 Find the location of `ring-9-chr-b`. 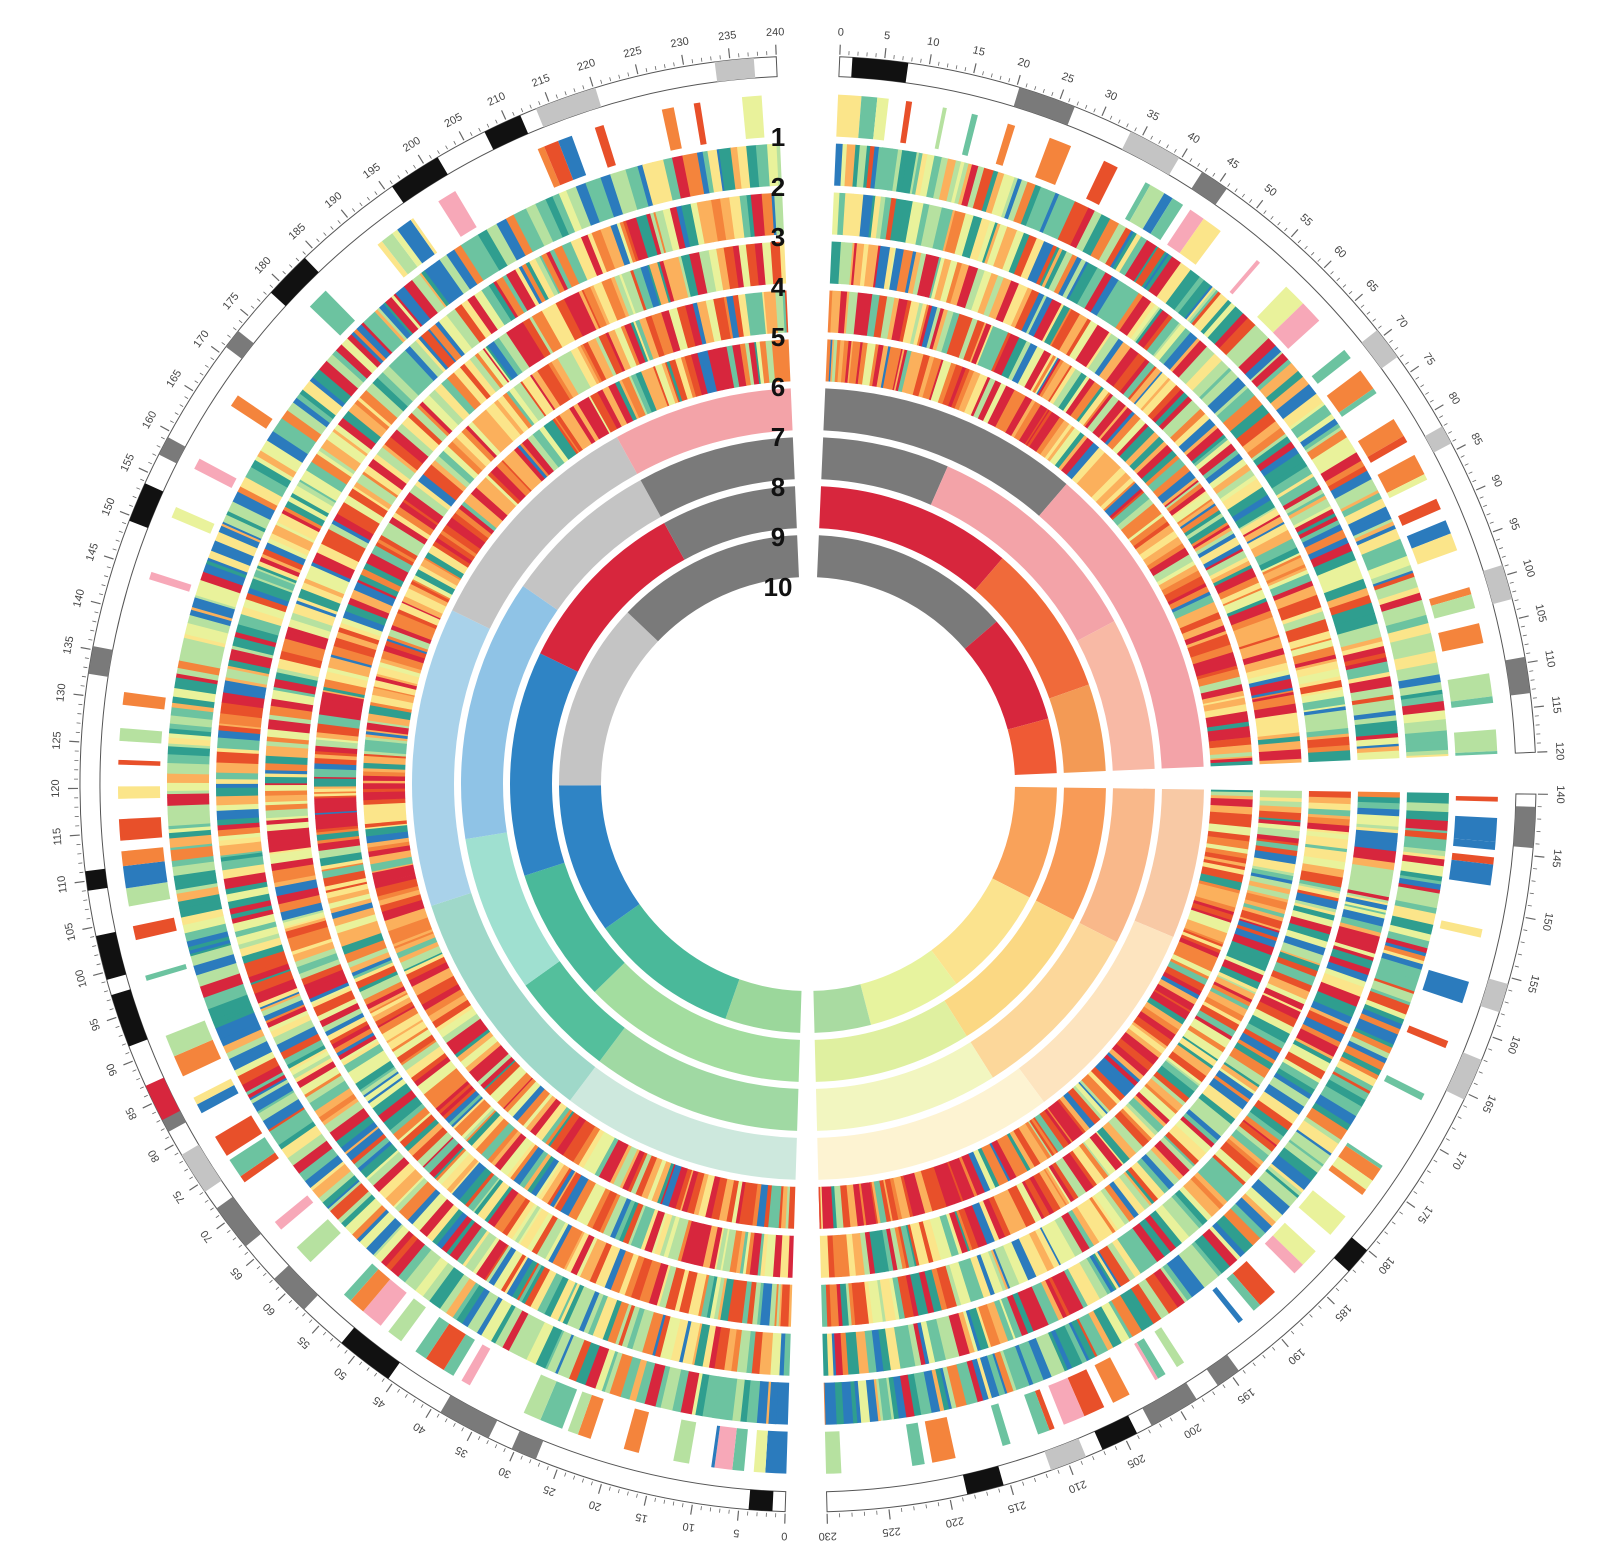

ring-9-chr-b is located at coordinates (655, 784).